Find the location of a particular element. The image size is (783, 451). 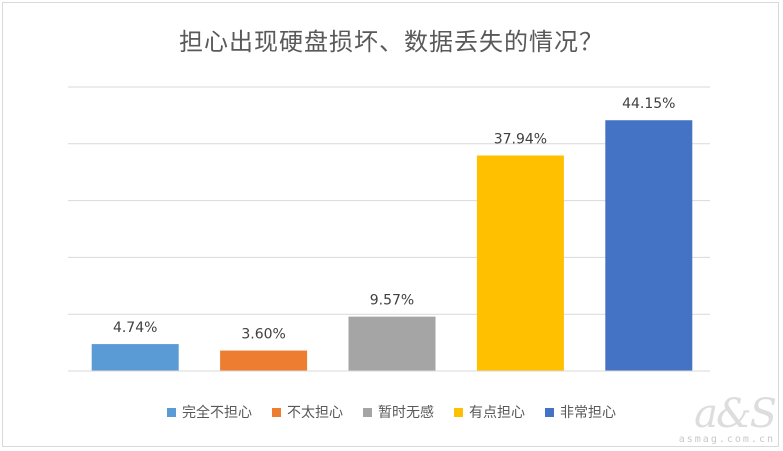

legend: 完全不担心 不太担心 暂时无感 有点担心 非常担心 is located at coordinates (391, 412).